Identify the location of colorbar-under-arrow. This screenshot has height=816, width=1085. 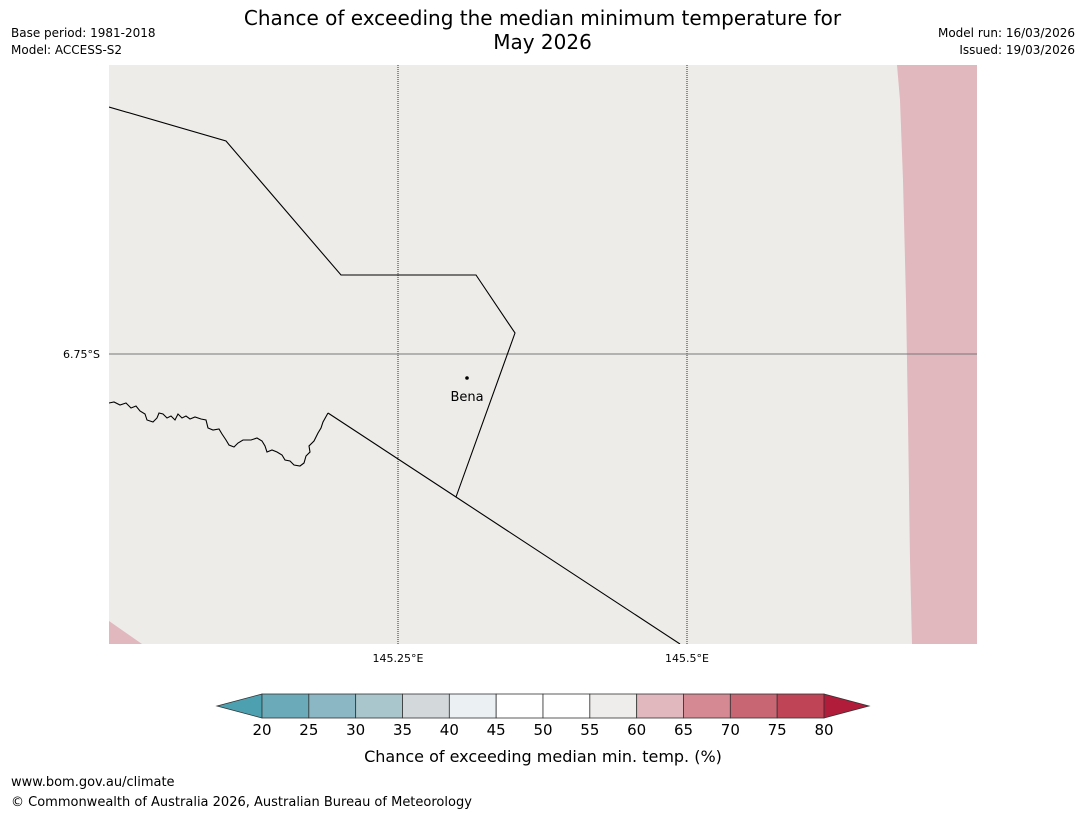
(239, 706).